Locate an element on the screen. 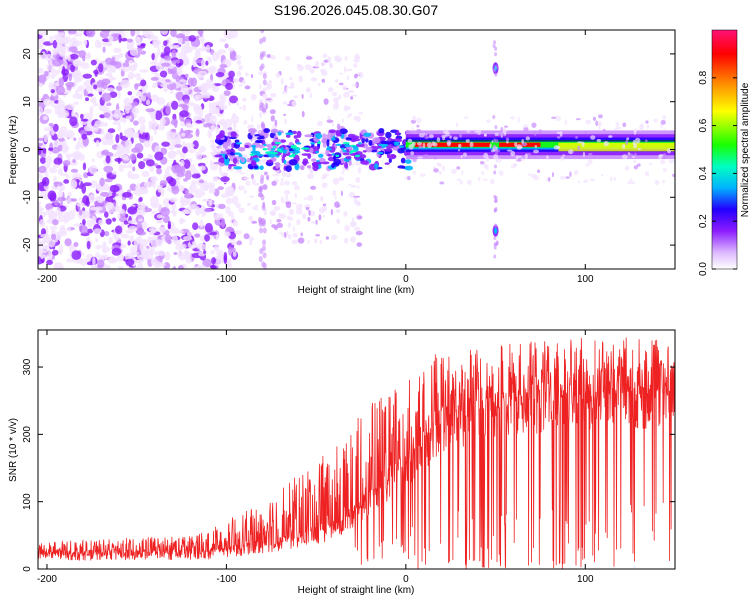 This screenshot has width=750, height=600. spectrogram-core is located at coordinates (452, 144).